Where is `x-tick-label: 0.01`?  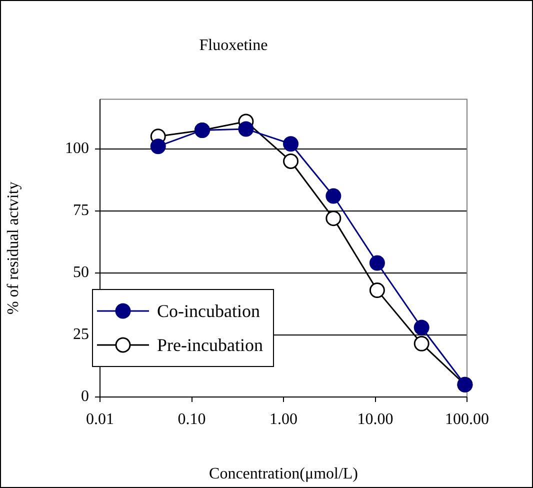
x-tick-label: 0.01 is located at coordinates (100, 419).